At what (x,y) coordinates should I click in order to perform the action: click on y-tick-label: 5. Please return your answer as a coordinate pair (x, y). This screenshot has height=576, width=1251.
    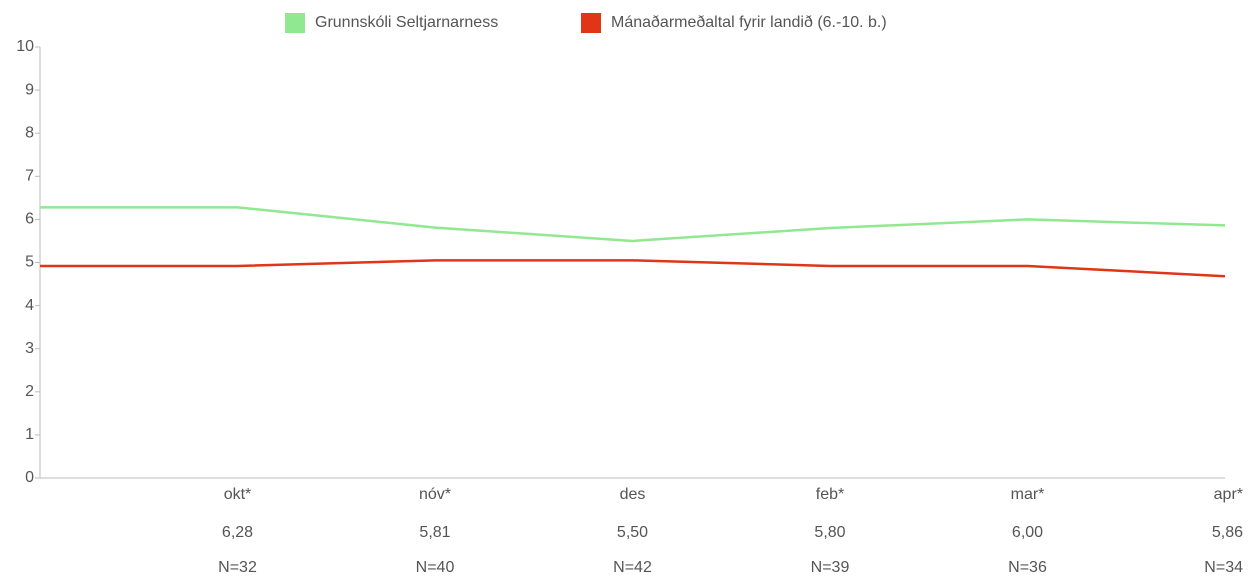
    Looking at the image, I should click on (29, 262).